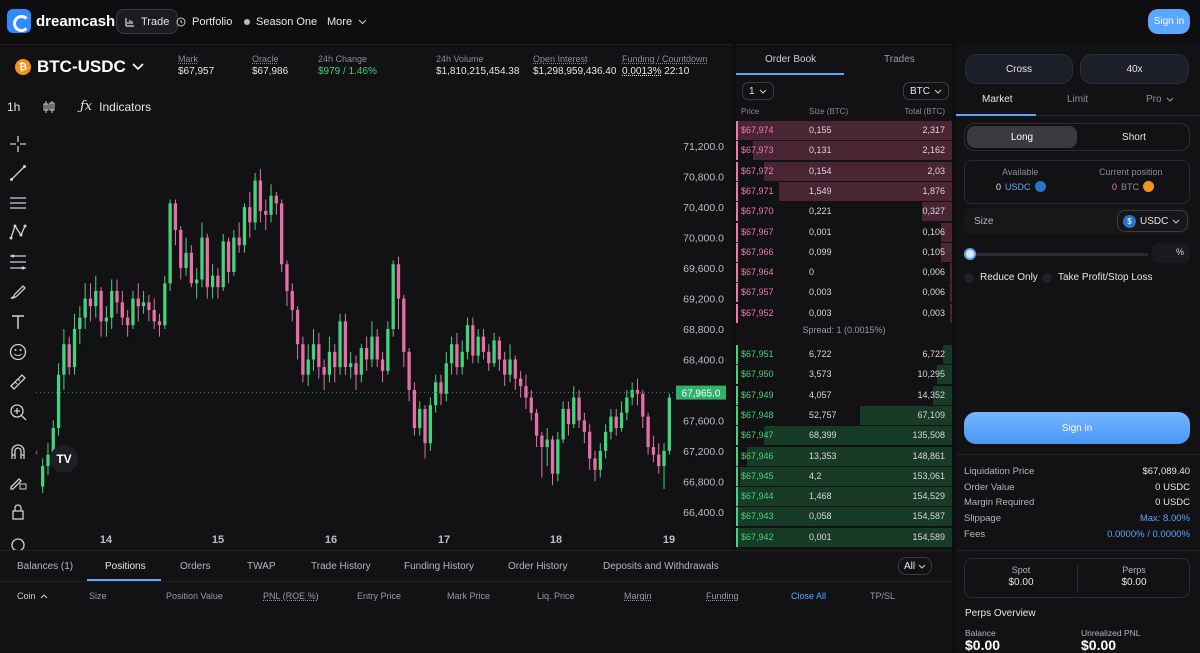 The height and width of the screenshot is (653, 1200). What do you see at coordinates (188, 59) in the screenshot?
I see `stat-label: Mark` at bounding box center [188, 59].